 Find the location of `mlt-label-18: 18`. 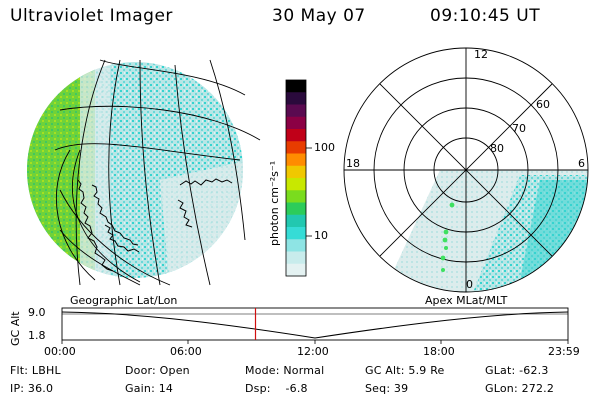

mlt-label-18: 18 is located at coordinates (353, 163).